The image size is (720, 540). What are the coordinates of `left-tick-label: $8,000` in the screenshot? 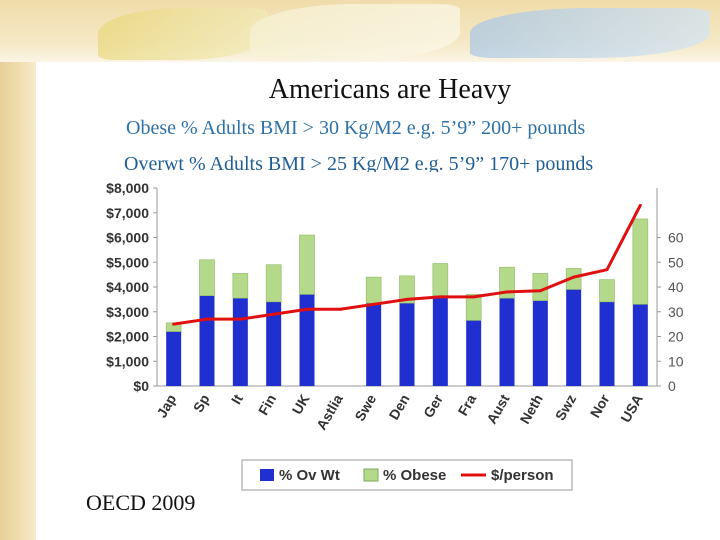 It's located at (127, 188).